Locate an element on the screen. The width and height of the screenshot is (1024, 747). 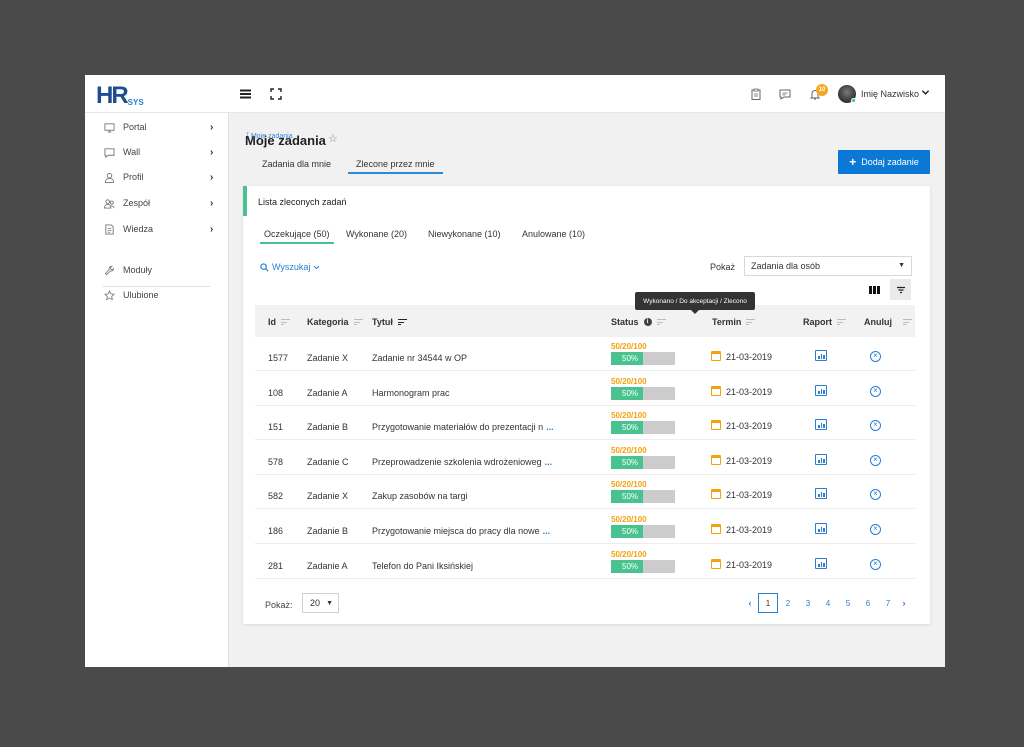
sidebar-item-portal: Portal › is located at coordinates (157, 127).